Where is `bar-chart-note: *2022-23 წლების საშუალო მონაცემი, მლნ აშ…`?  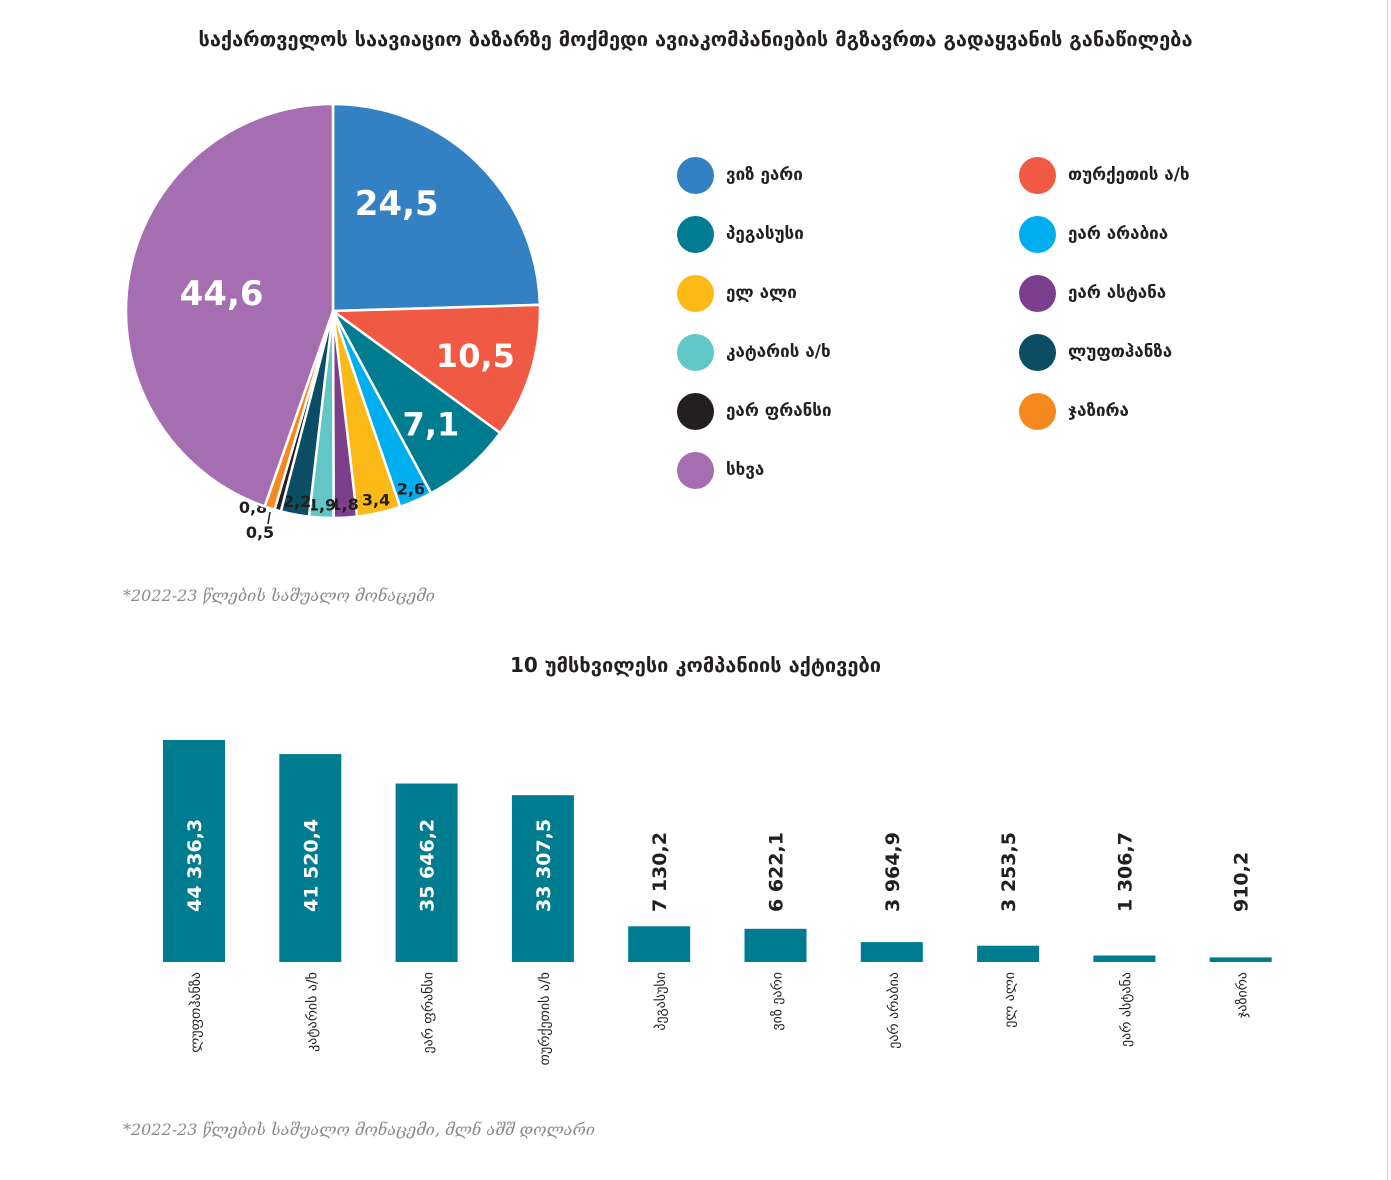
bar-chart-note: *2022-23 წლების საშუალო მონაცემი, მლნ აშ… is located at coordinates (359, 1129).